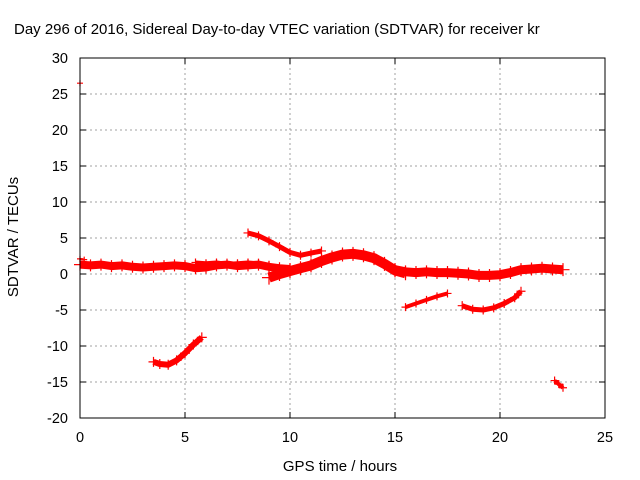  What do you see at coordinates (60, 131) in the screenshot?
I see `y-tick-label: 20` at bounding box center [60, 131].